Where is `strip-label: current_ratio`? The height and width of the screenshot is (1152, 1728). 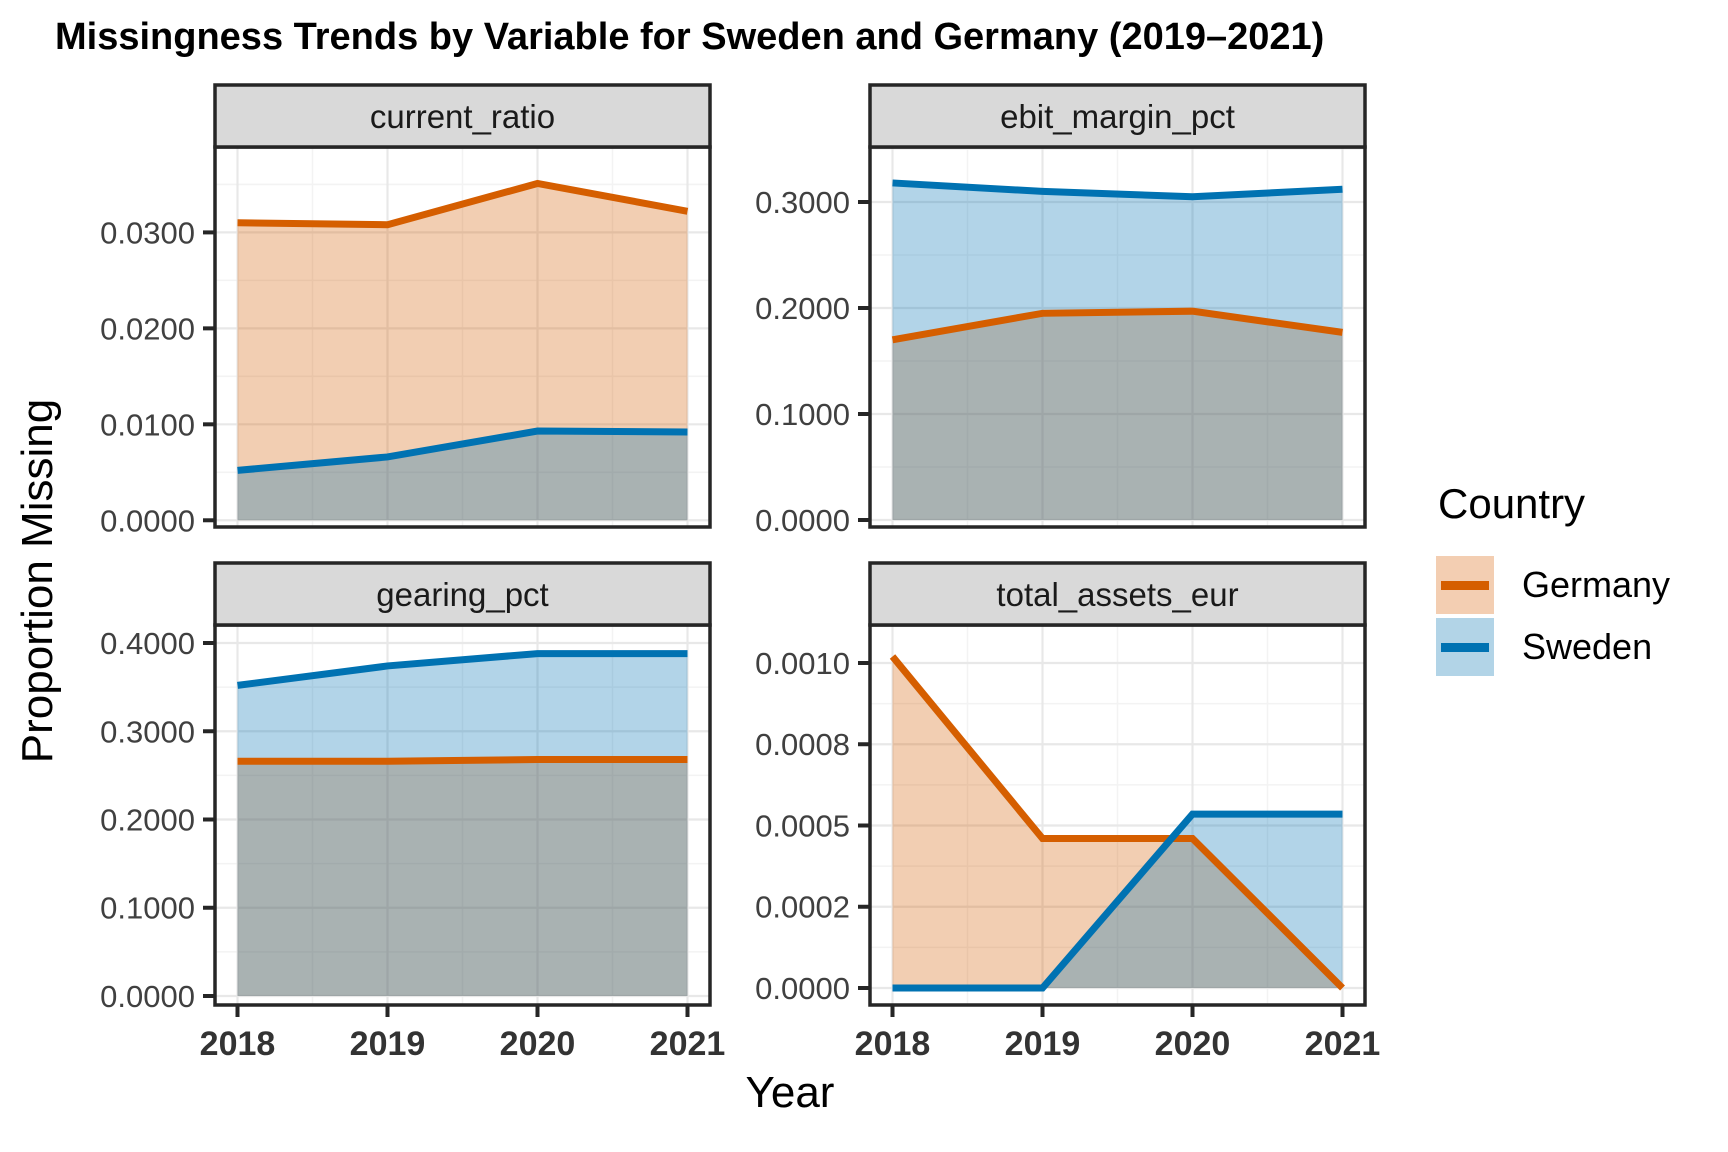
strip-label: current_ratio is located at coordinates (462, 116).